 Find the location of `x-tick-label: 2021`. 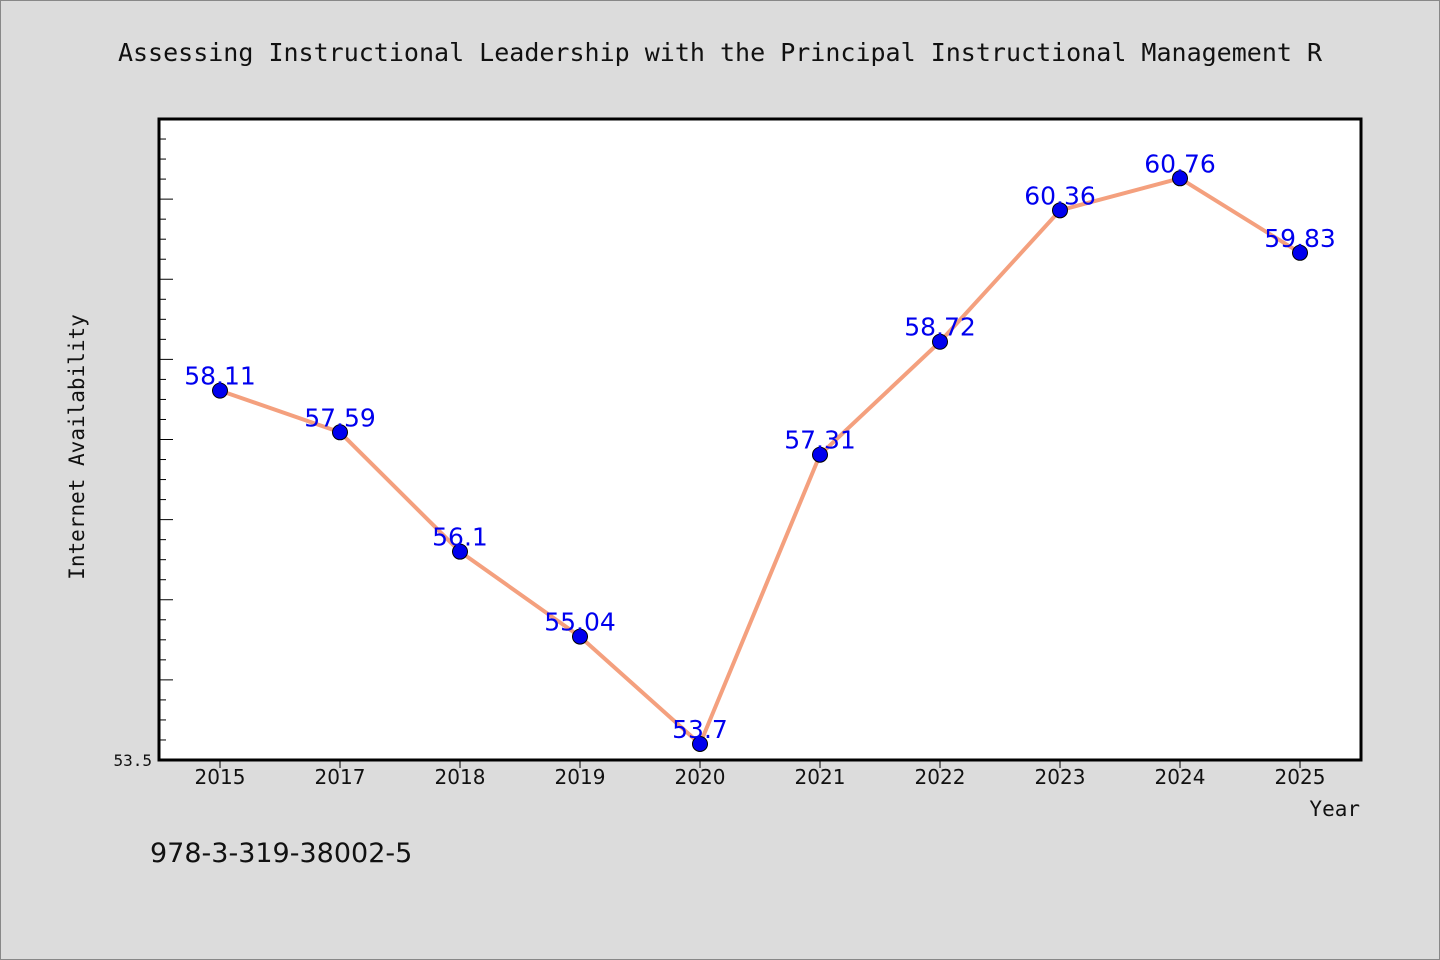

x-tick-label: 2021 is located at coordinates (820, 777).